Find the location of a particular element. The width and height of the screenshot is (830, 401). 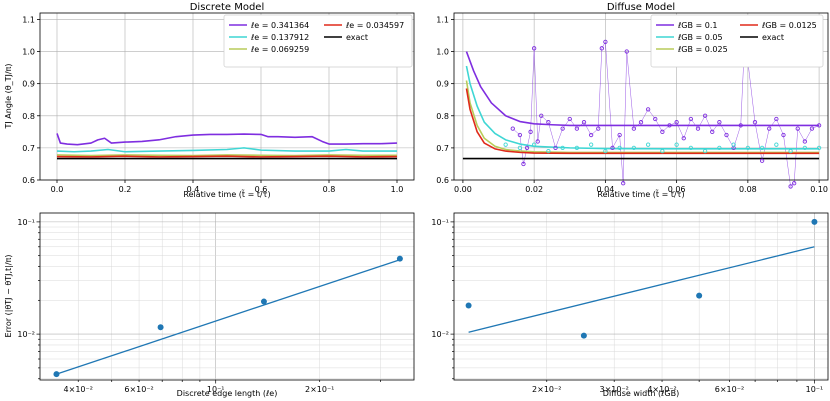

y-tick-label: 0.8 is located at coordinates (442, 116).